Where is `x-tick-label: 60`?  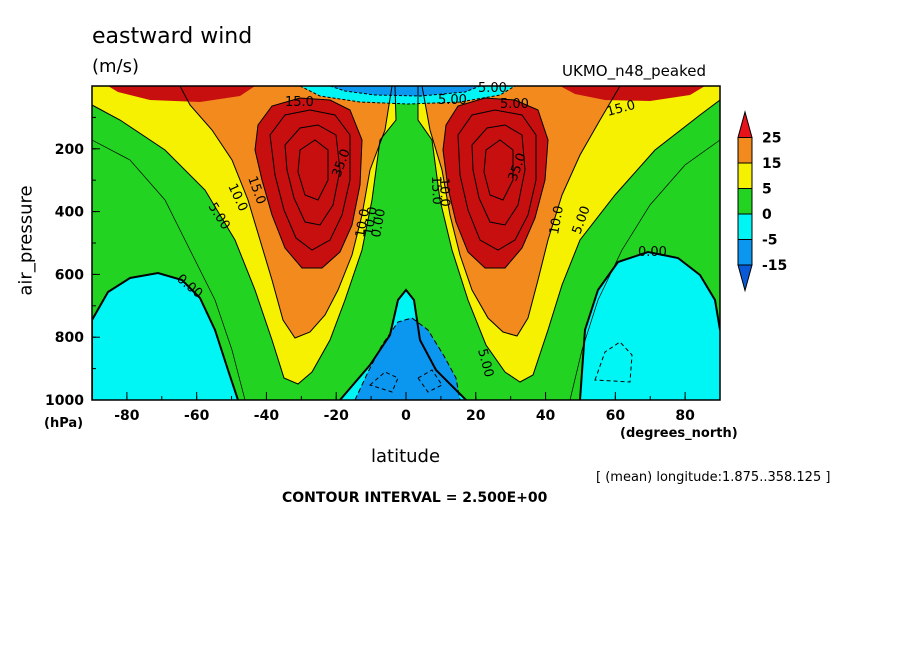
x-tick-label: 60 is located at coordinates (616, 416).